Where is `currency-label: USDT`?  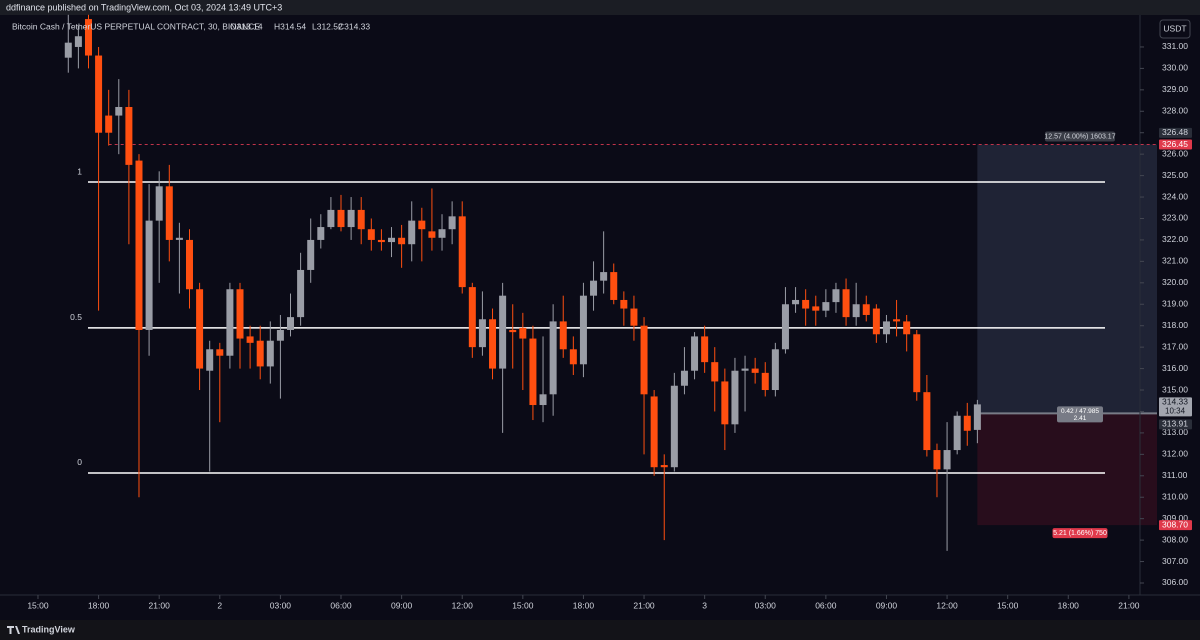
currency-label: USDT is located at coordinates (1174, 28).